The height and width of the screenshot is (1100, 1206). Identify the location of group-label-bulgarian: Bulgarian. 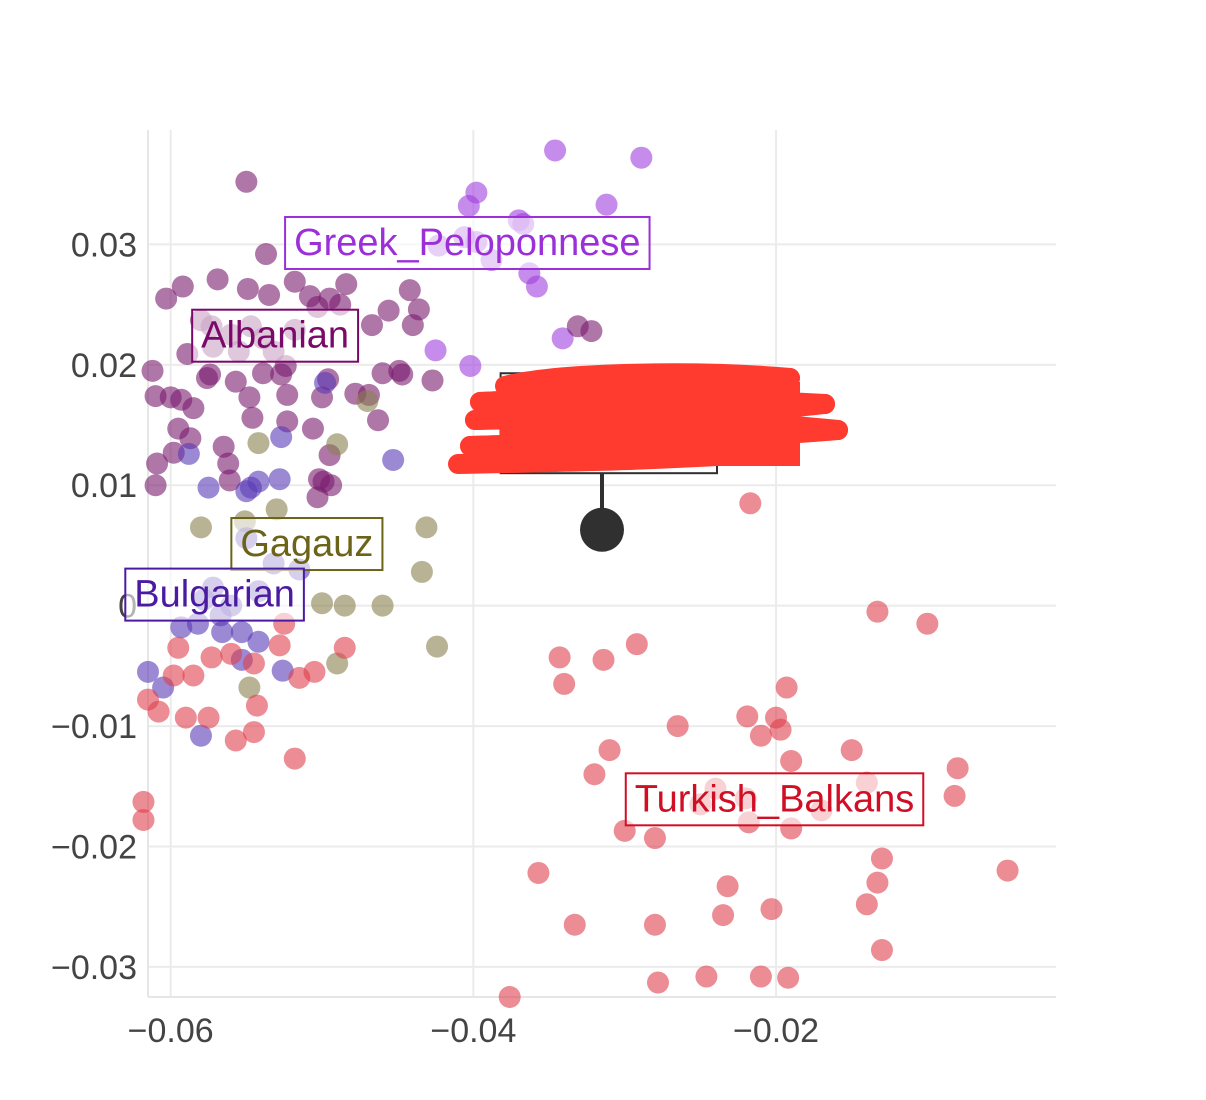
(214, 594).